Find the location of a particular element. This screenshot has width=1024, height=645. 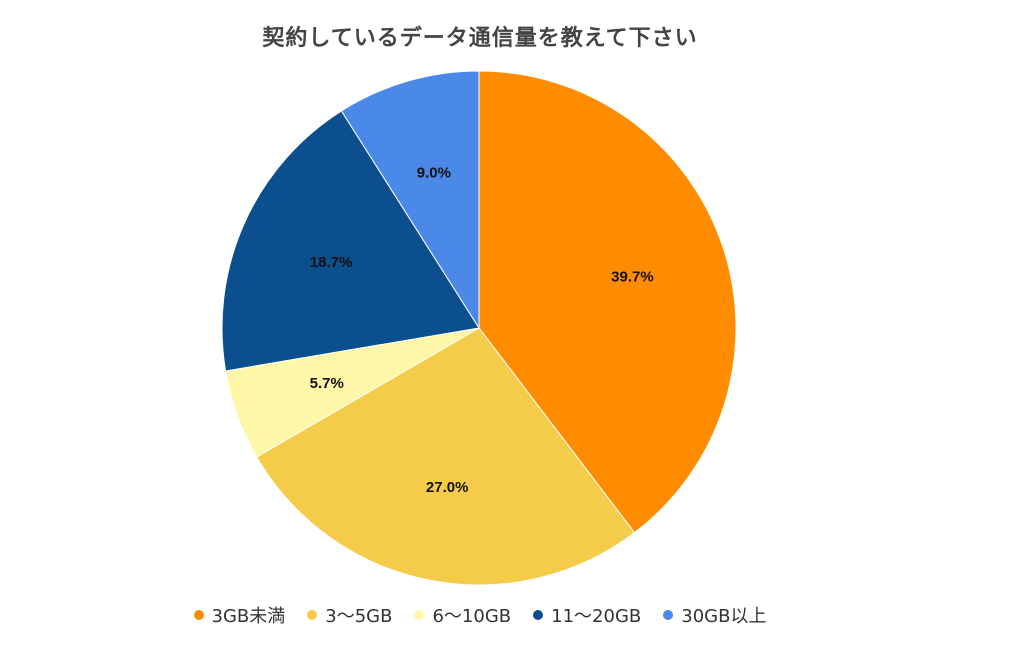

legend-item: 6〜10GB is located at coordinates (462, 615).